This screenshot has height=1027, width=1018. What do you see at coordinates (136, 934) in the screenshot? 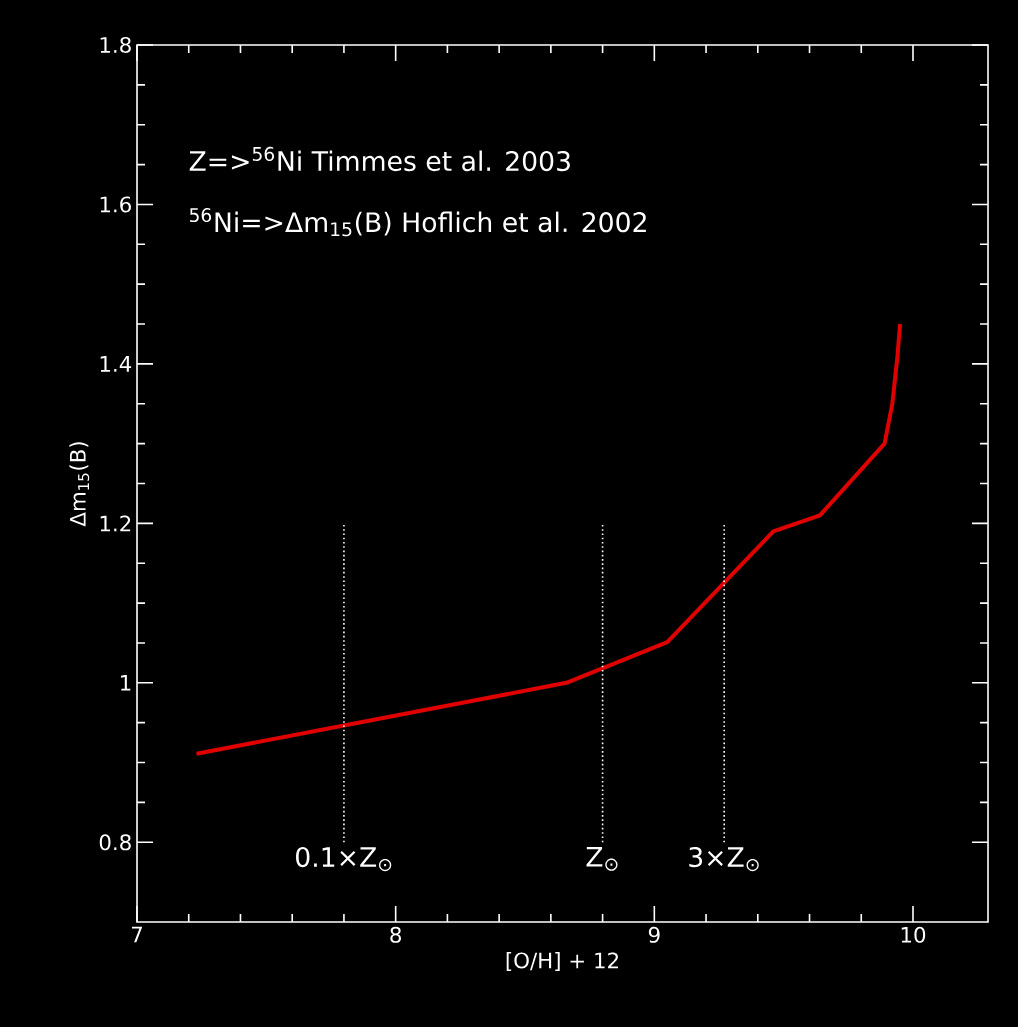
I see `x-tick-label: 7` at bounding box center [136, 934].